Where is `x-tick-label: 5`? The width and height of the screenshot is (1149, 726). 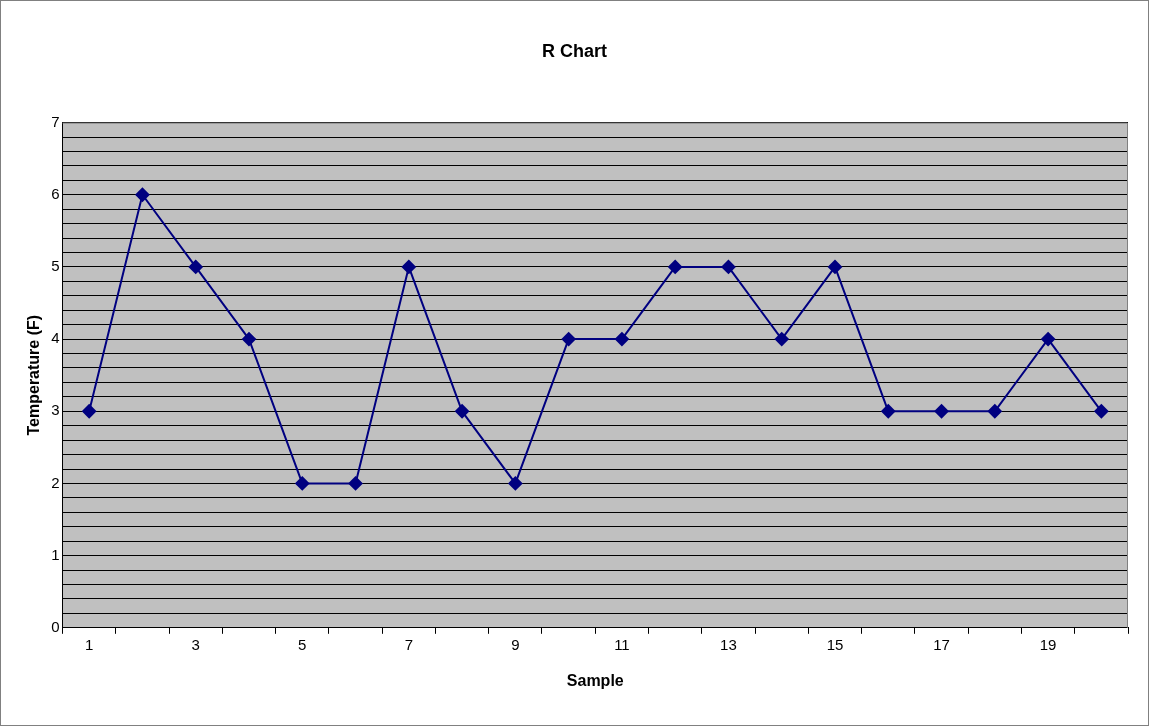
x-tick-label: 5 is located at coordinates (302, 644).